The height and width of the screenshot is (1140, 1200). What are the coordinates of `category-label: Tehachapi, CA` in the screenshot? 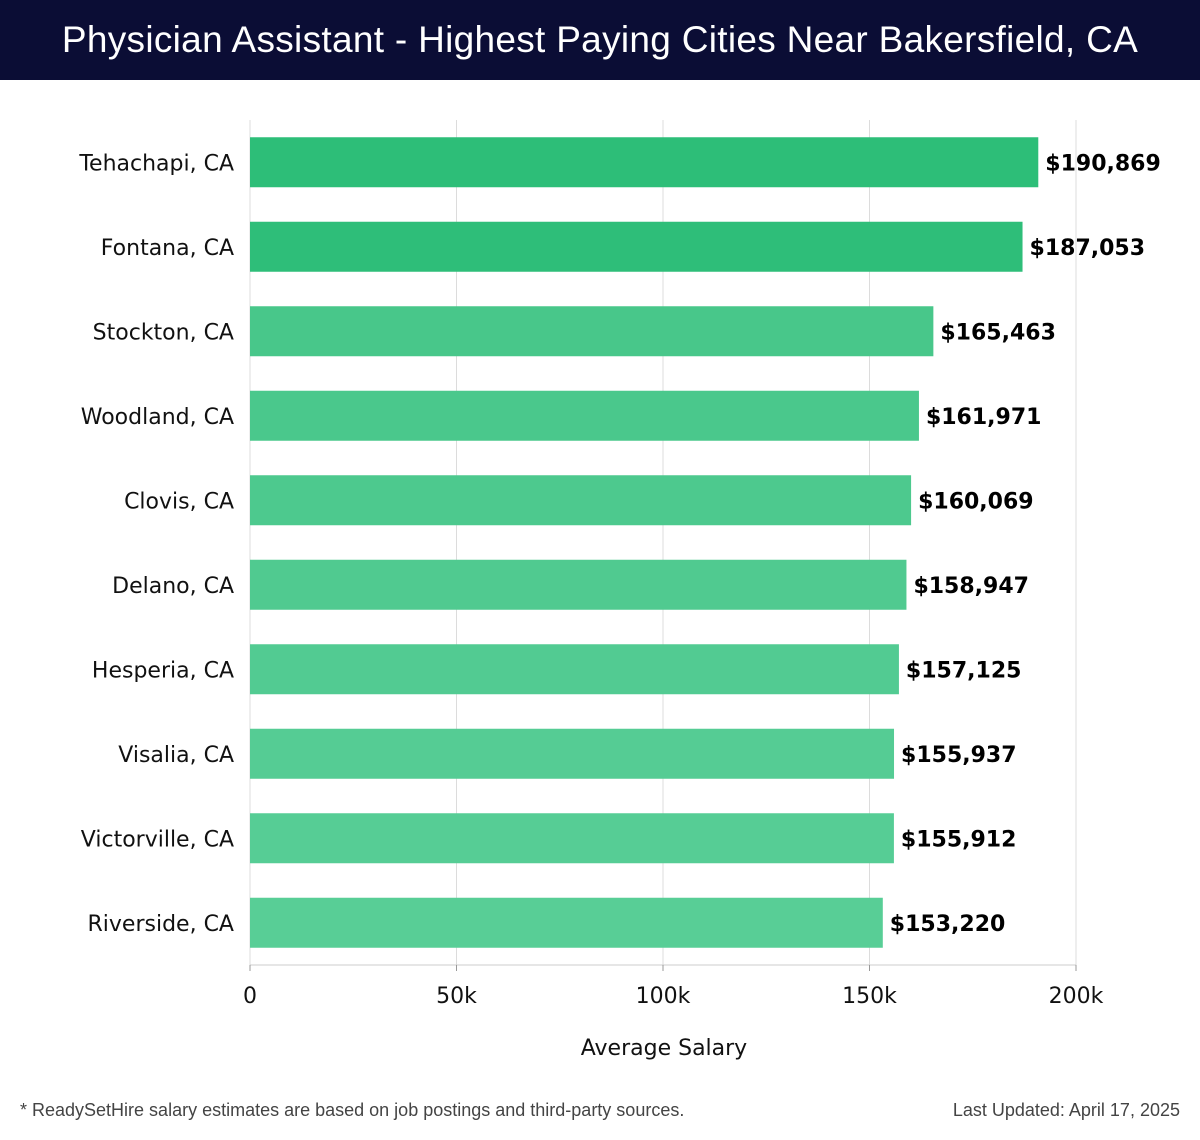 It's located at (156, 163).